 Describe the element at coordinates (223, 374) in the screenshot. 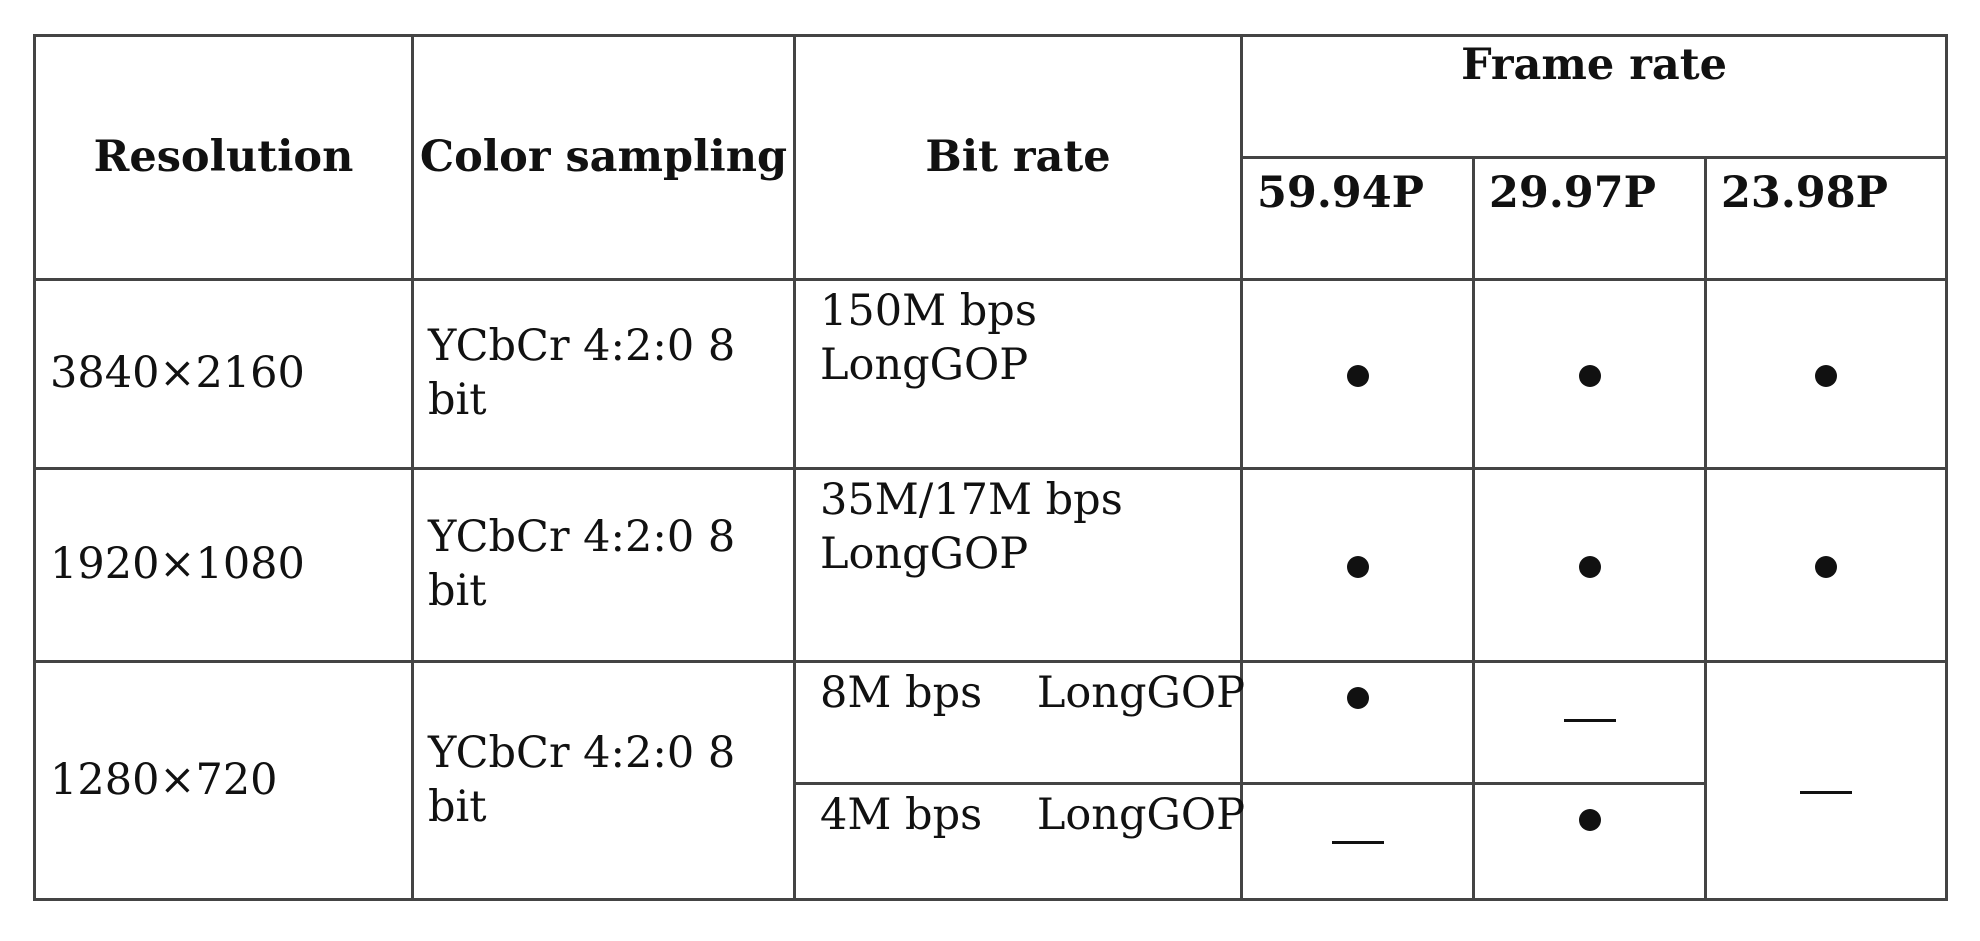

I see `cell-resolution: 3840×2160` at that location.